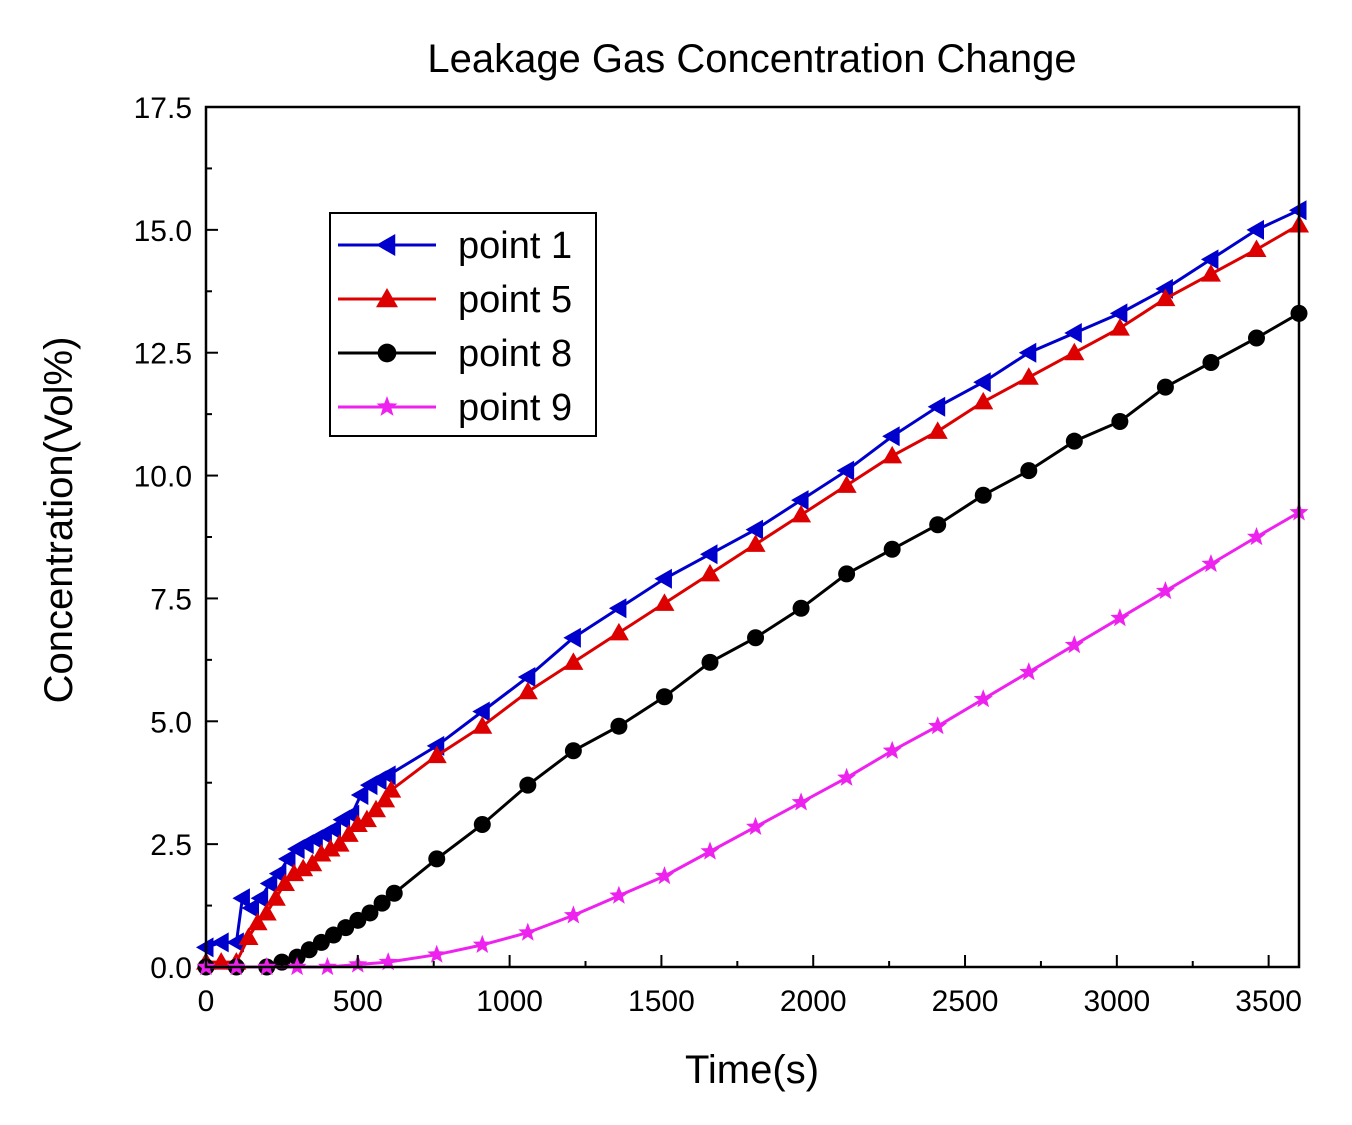 The image size is (1352, 1125). Describe the element at coordinates (752, 1070) in the screenshot. I see `x-axis-label: Time(s)` at that location.